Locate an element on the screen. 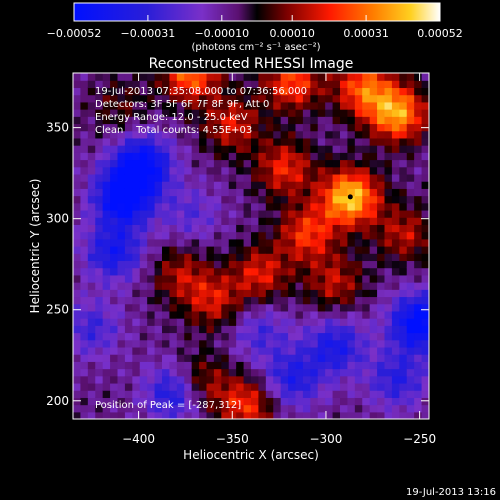 The height and width of the screenshot is (500, 500). peak-marker is located at coordinates (350, 197).